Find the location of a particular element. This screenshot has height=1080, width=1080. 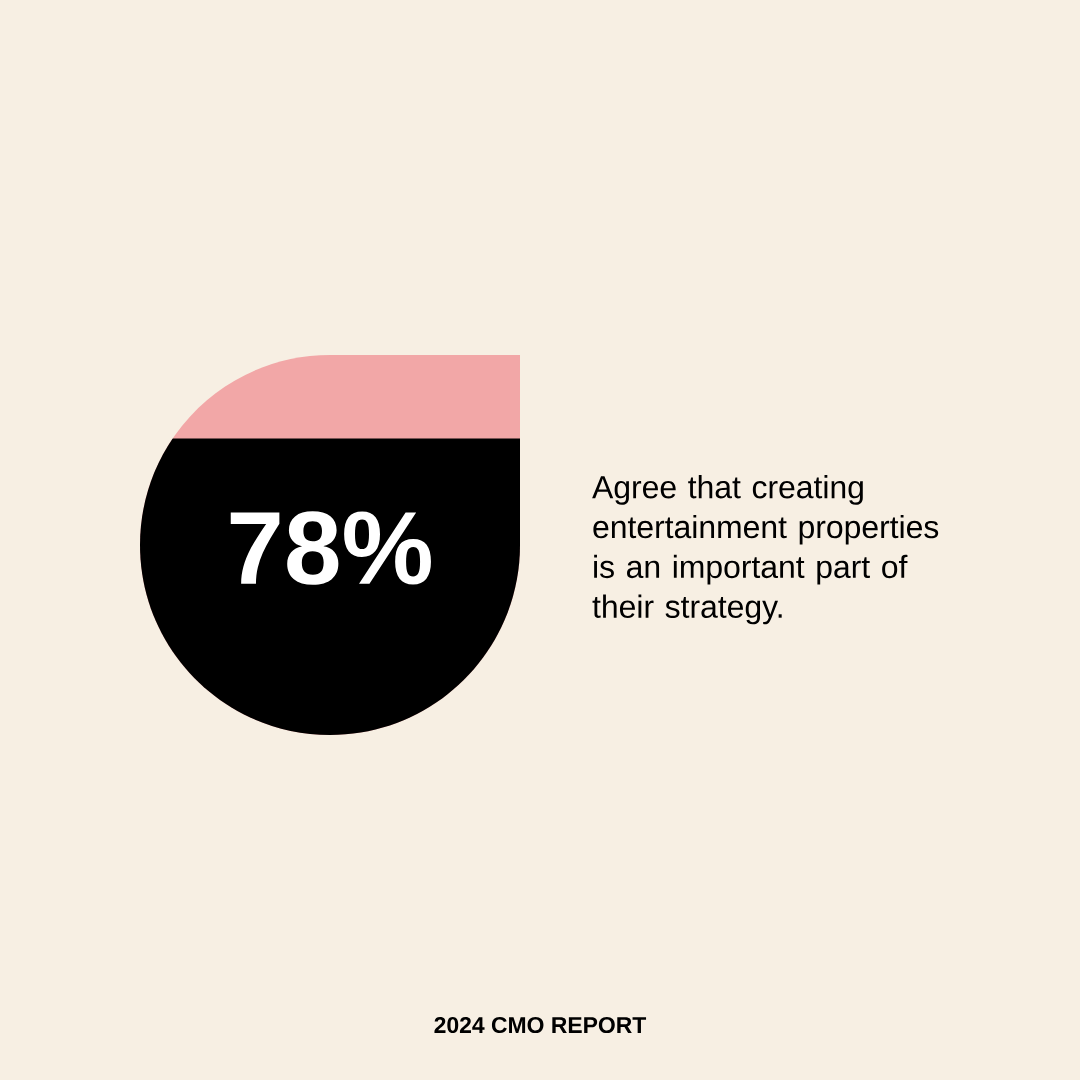

text: Agree that creating entertainment properties is an important part of their strategy. is located at coordinates (765, 550).